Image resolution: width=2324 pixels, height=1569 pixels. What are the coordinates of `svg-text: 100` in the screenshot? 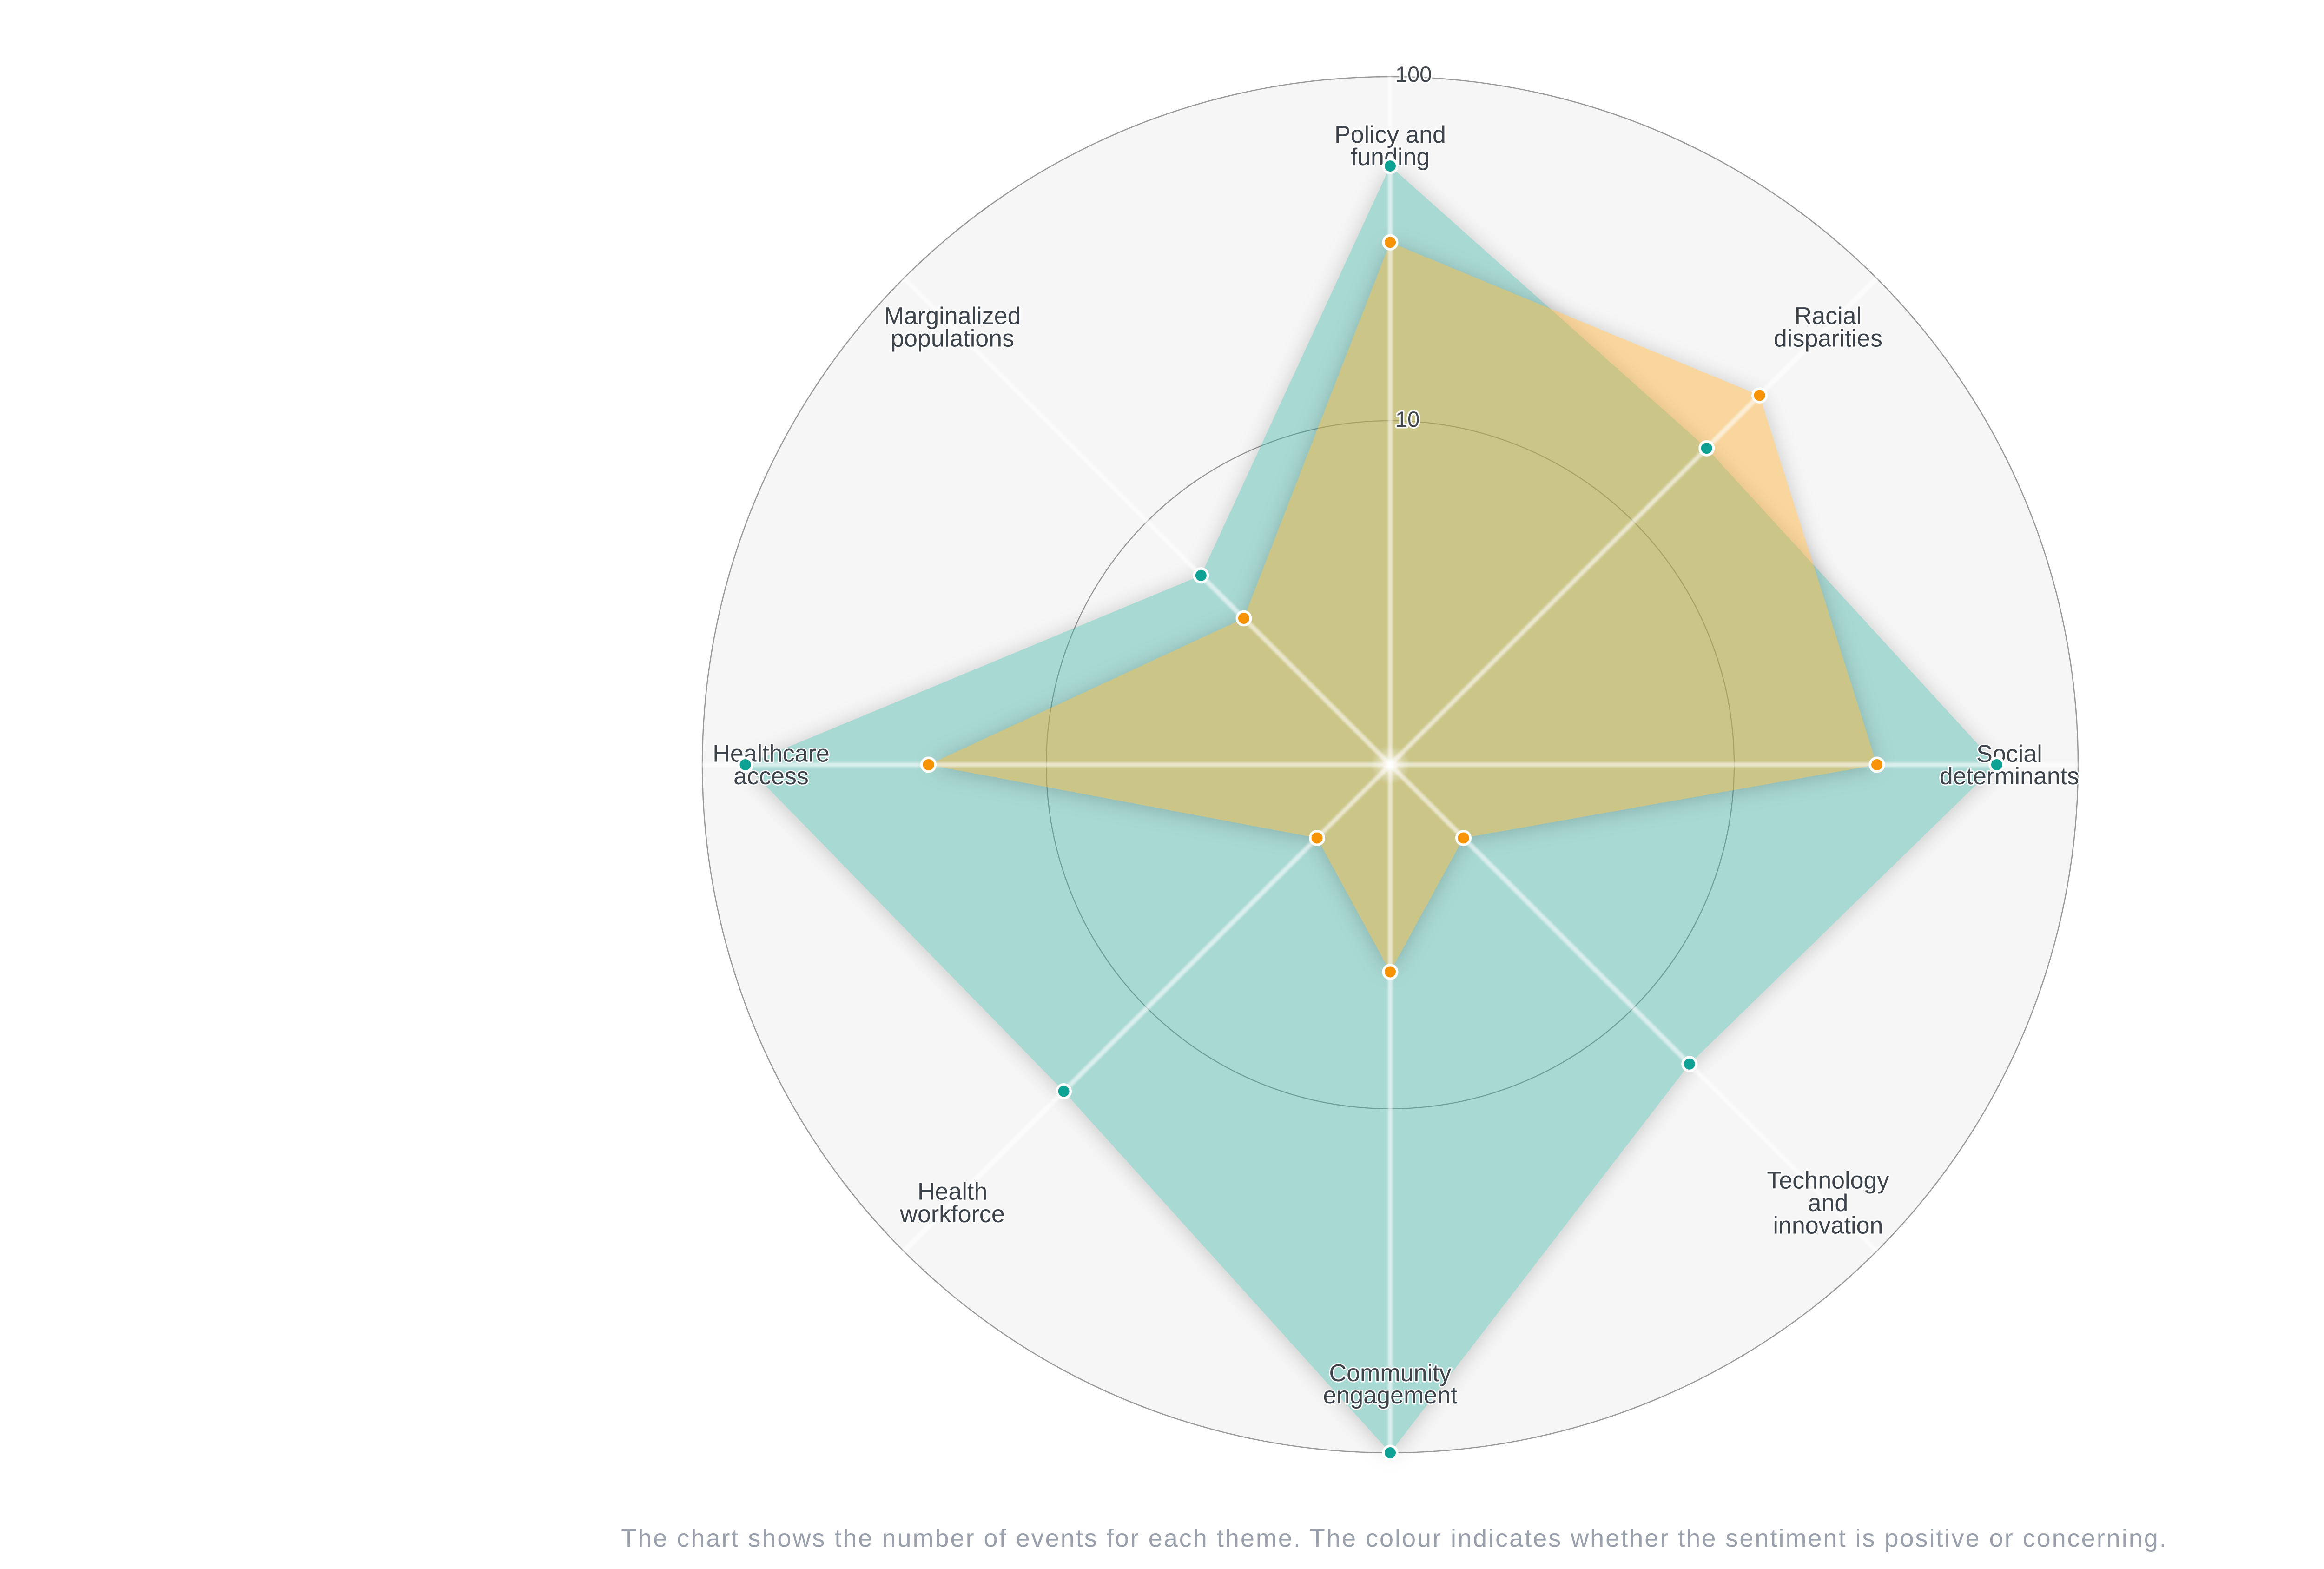 It's located at (1413, 74).